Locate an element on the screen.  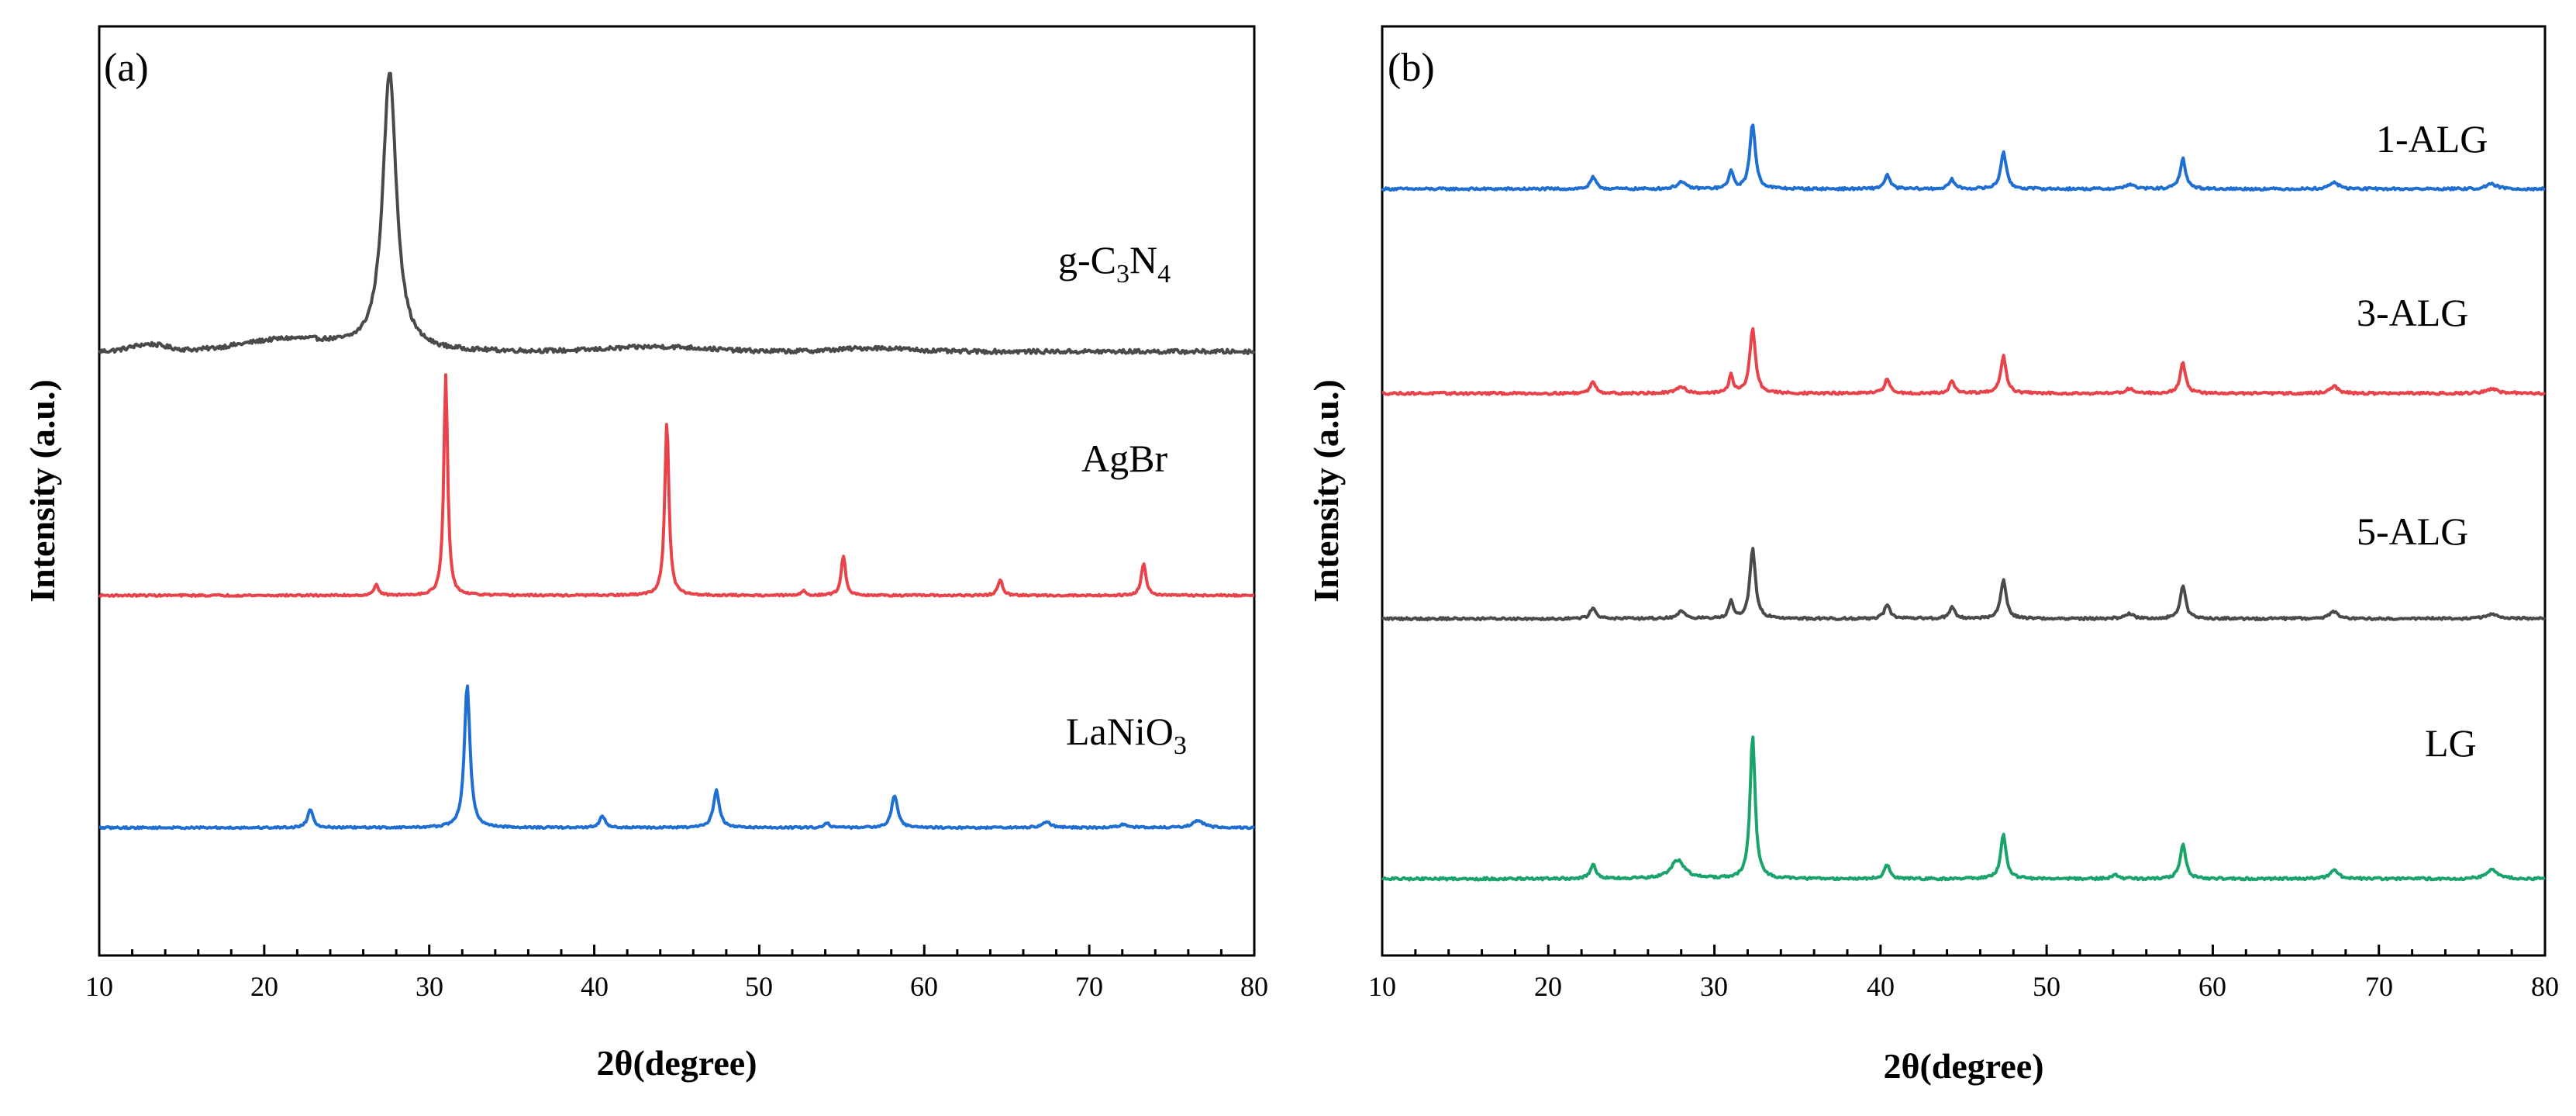
panel-a-tick-labels: 10 20 30 40 50 60 70 80 is located at coordinates (676, 987).